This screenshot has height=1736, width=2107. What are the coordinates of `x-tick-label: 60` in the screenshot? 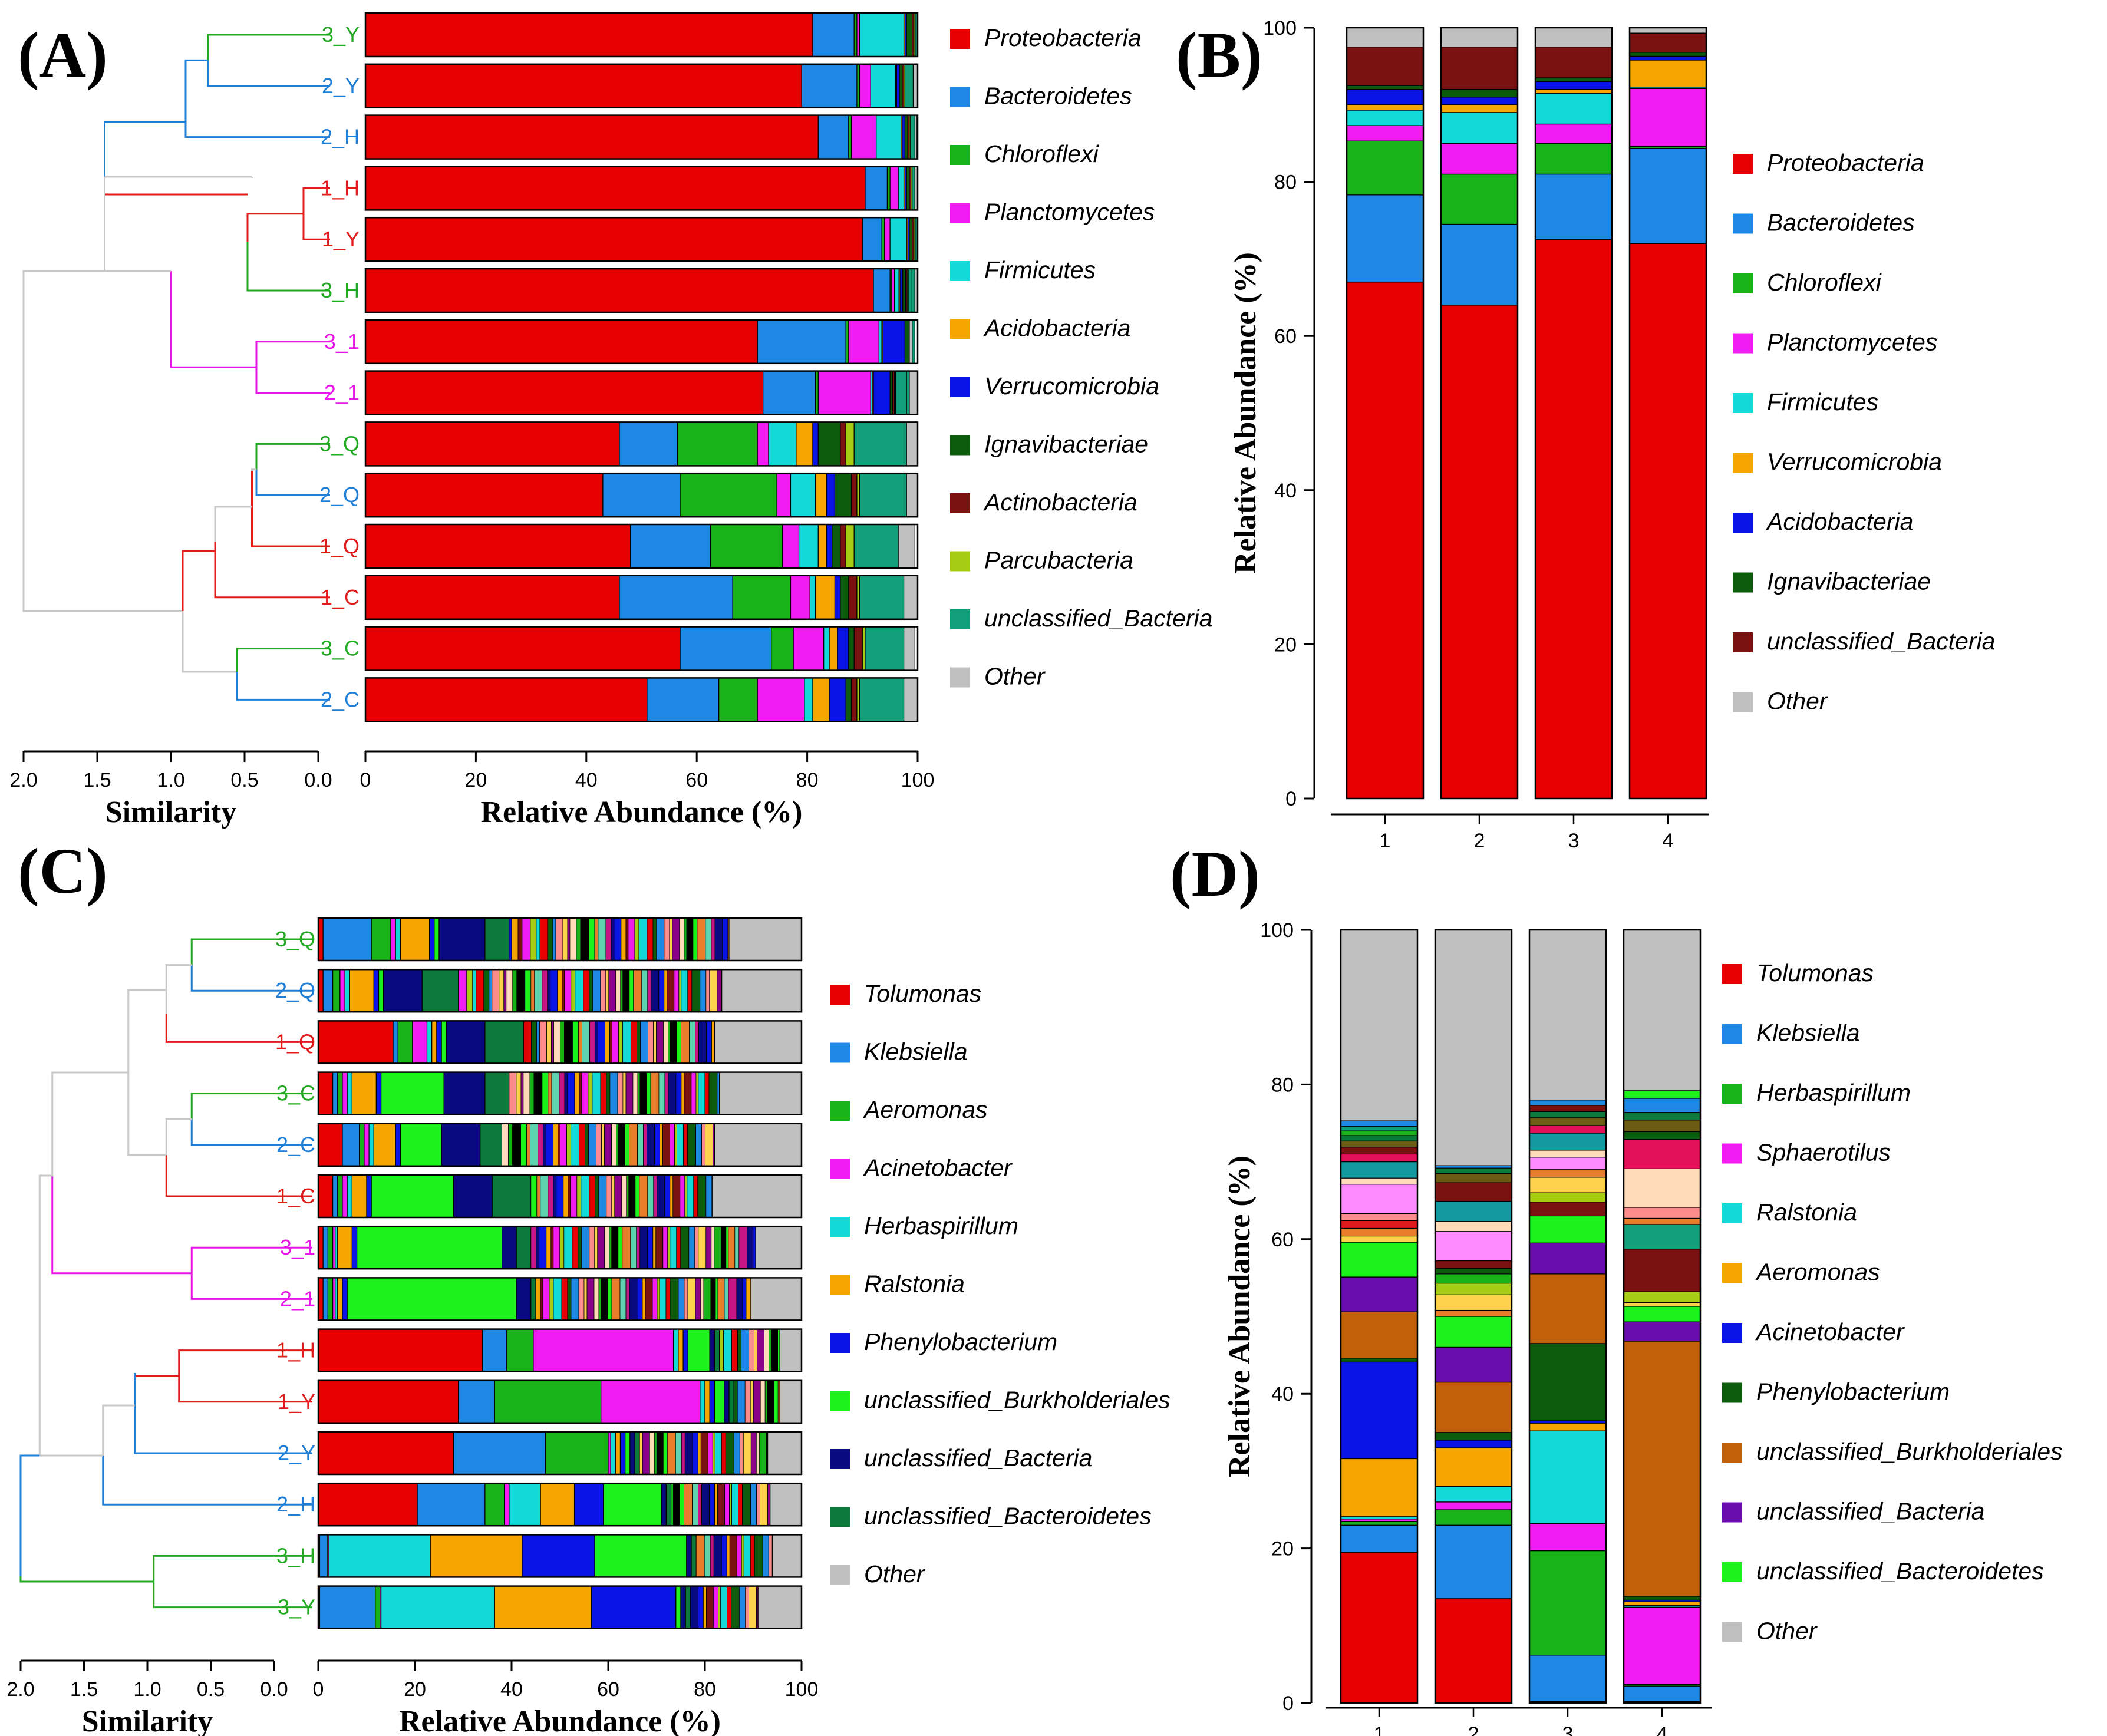 It's located at (608, 1689).